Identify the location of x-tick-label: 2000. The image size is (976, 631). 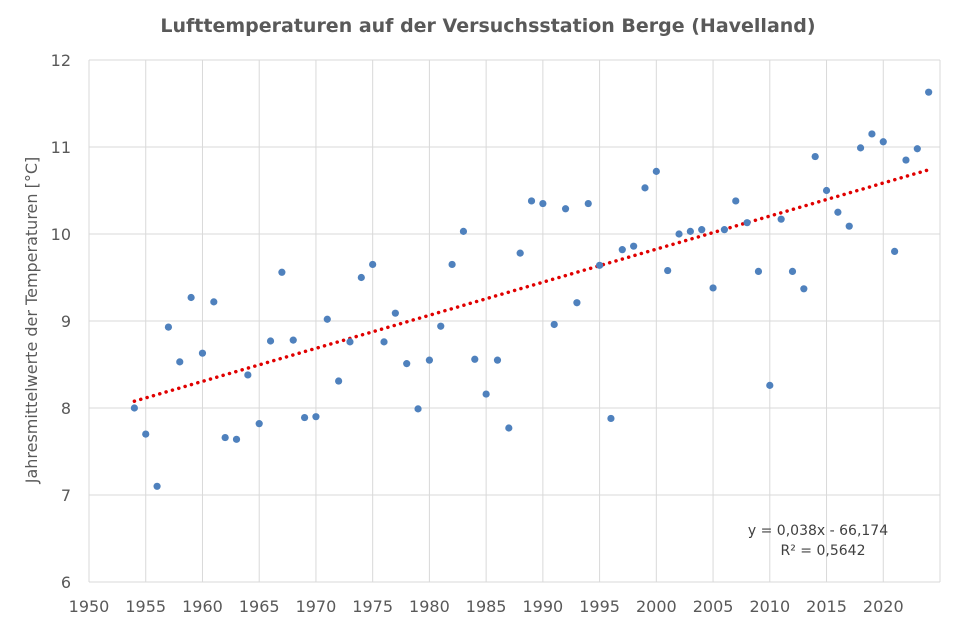
(656, 606).